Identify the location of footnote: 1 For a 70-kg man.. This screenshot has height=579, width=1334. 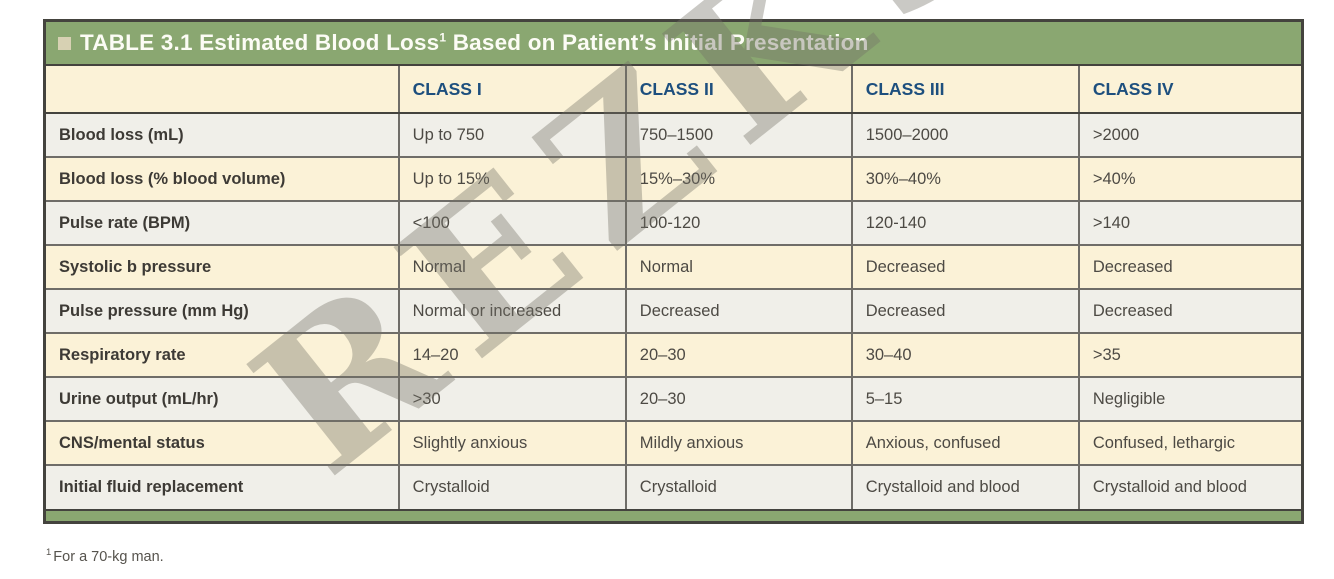
(105, 556).